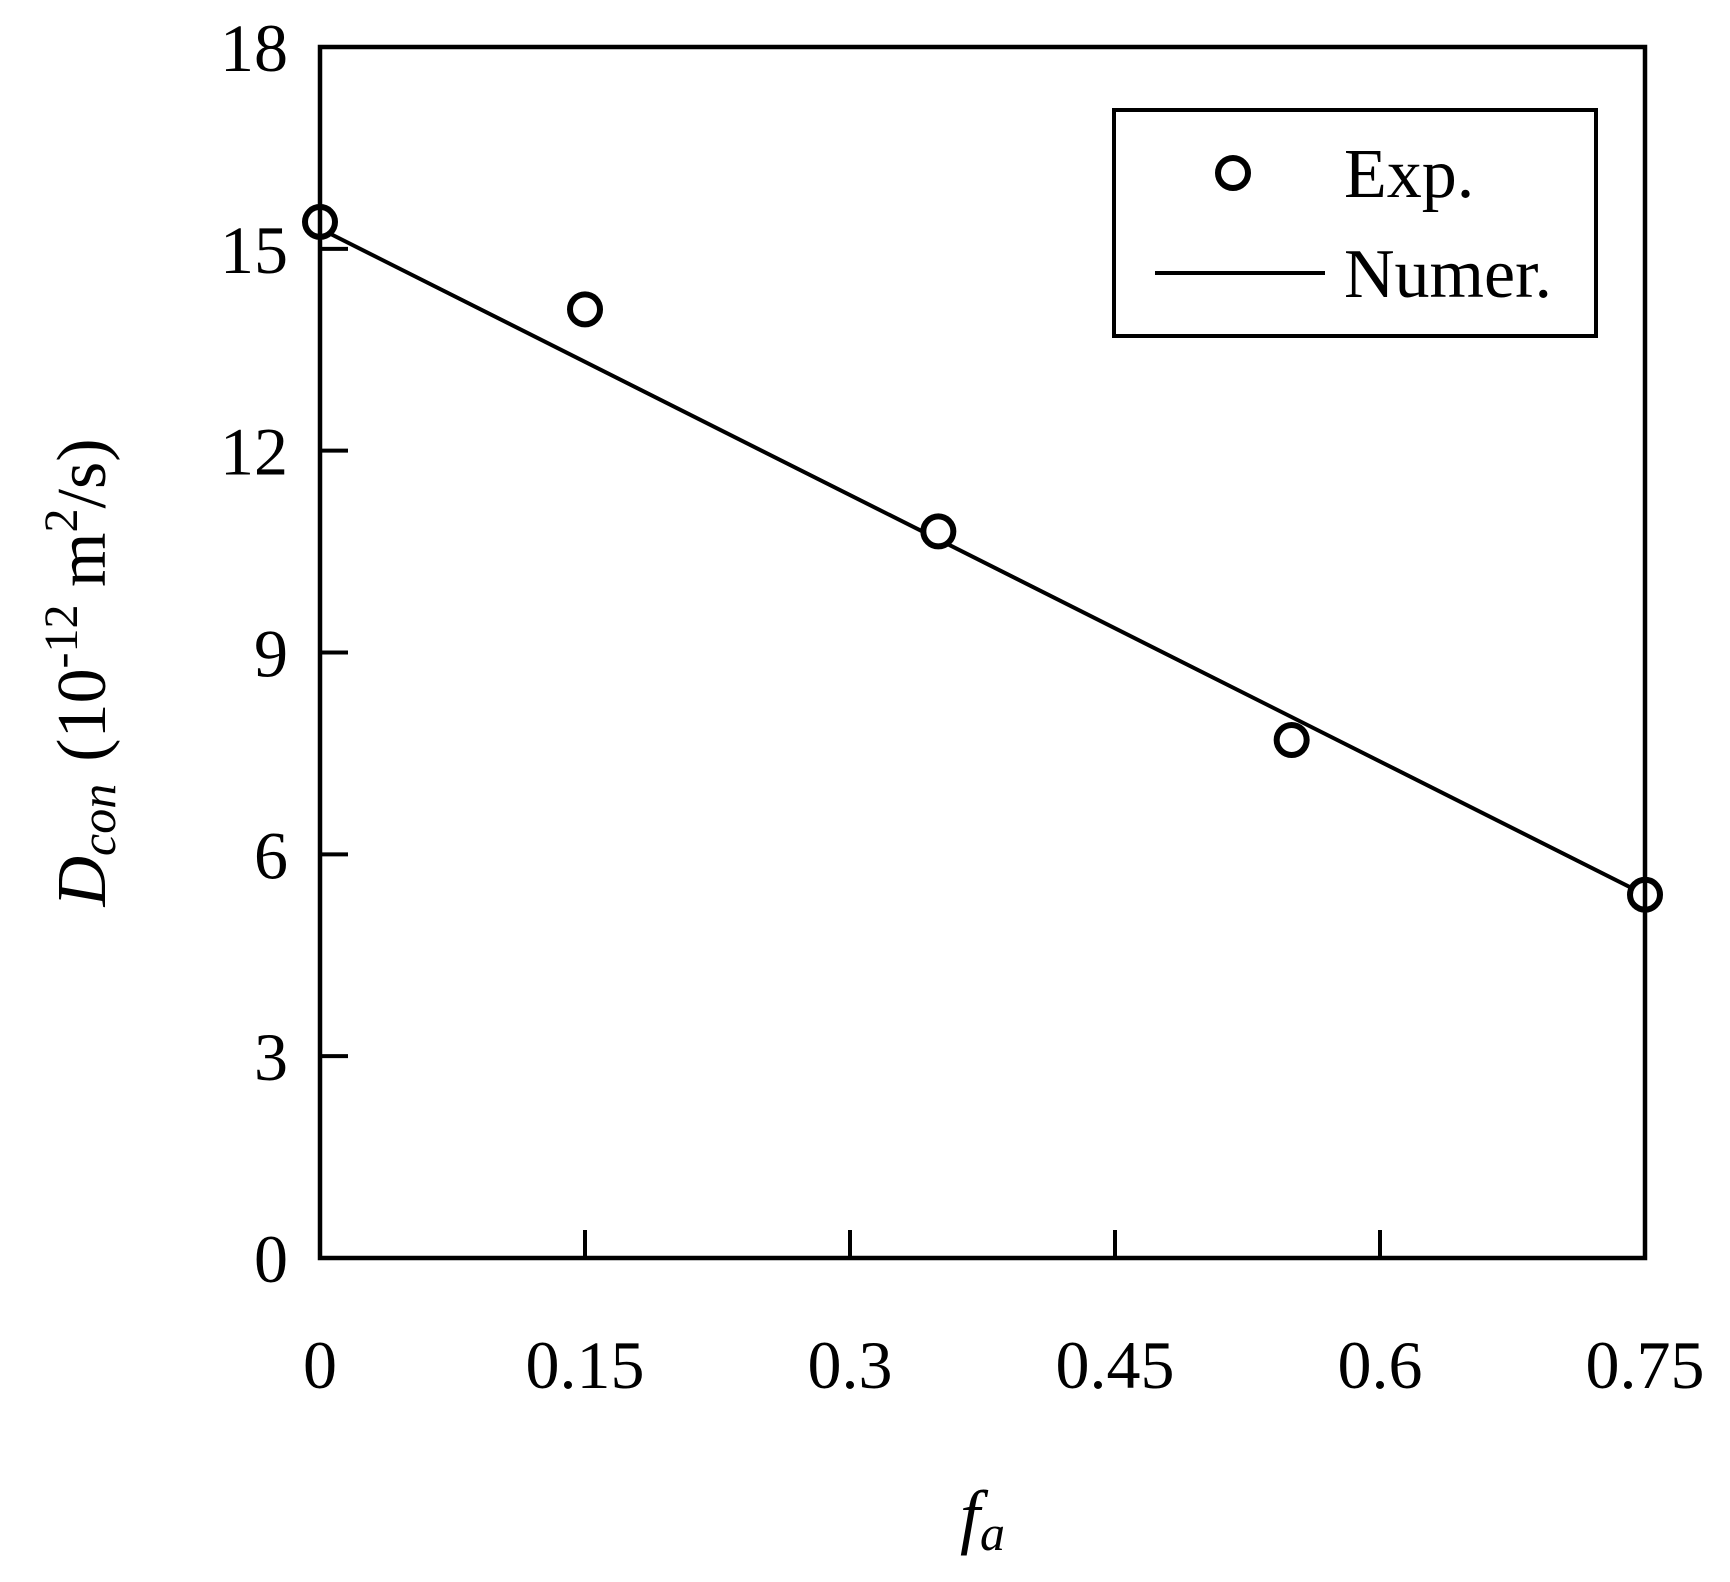 This screenshot has width=1730, height=1582. Describe the element at coordinates (1004, 1365) in the screenshot. I see `x-tick-labels: 0 0.15 0.3 0.45 0.6 0.75` at that location.